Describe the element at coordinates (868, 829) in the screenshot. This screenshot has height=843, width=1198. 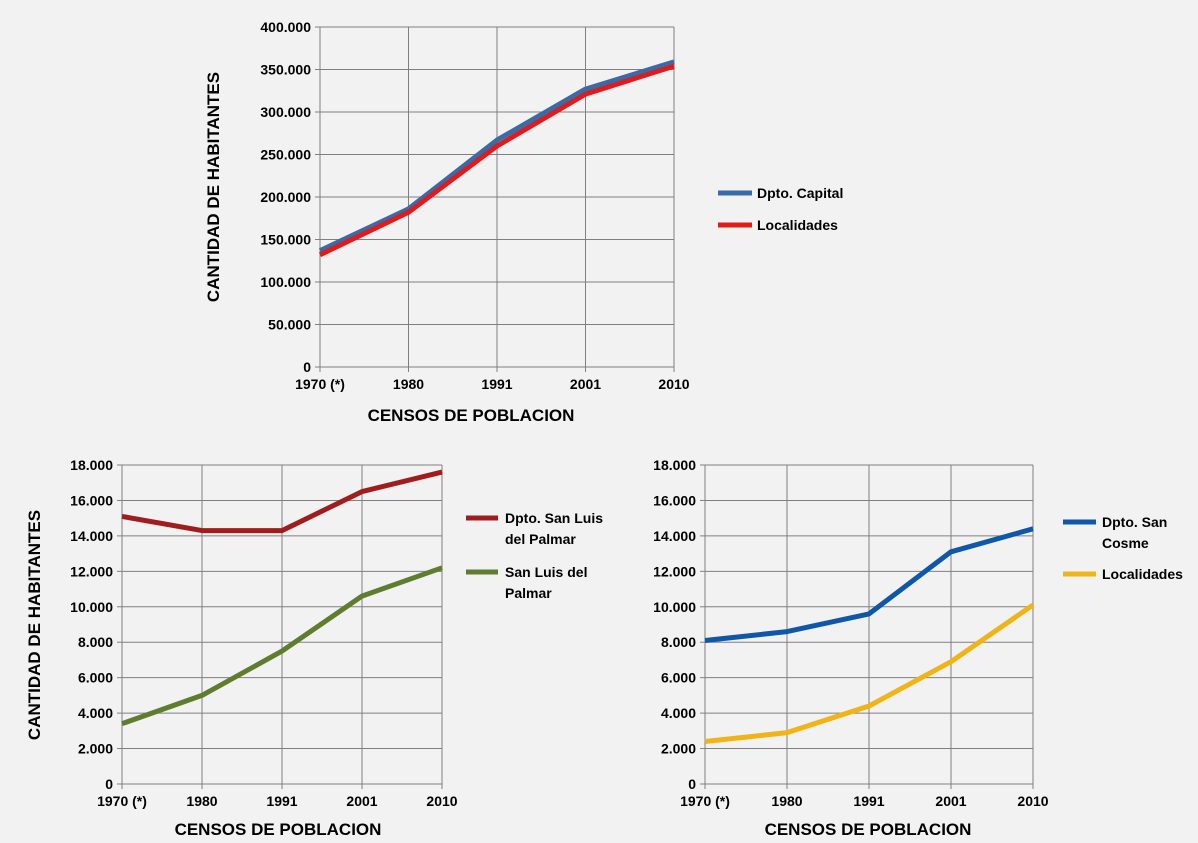
I see `chart-sancosme-xlabel: CENSOS DE POBLACION` at that location.